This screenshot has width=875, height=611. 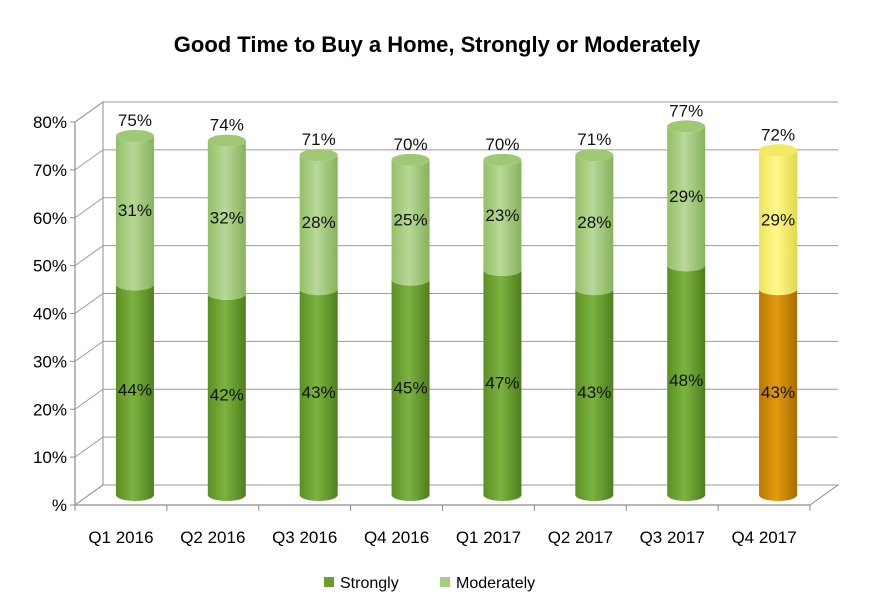 I want to click on floor, so click(x=456, y=495).